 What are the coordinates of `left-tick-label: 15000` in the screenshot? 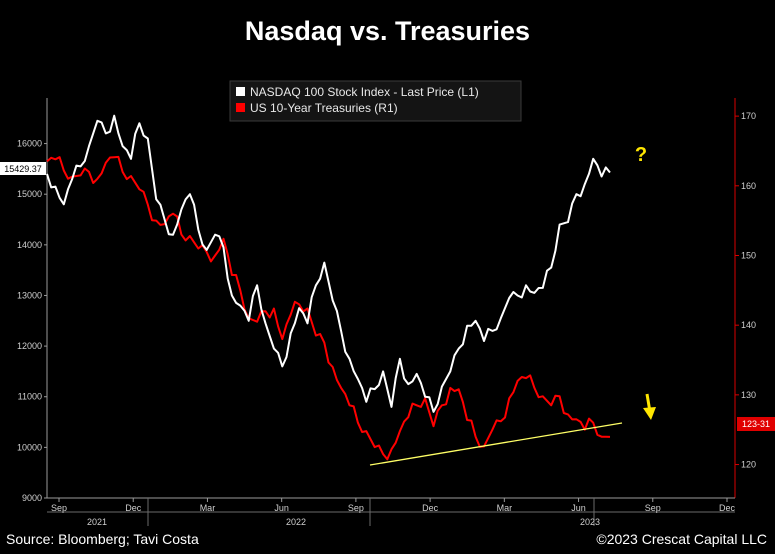 It's located at (29, 194).